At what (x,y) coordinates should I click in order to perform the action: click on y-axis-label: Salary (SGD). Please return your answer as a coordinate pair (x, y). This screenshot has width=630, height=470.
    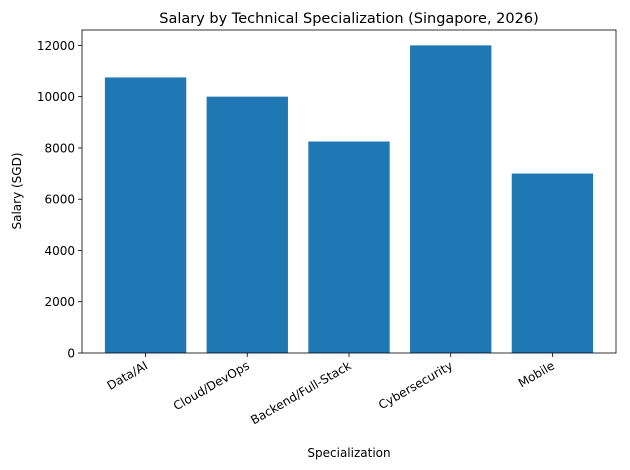
    Looking at the image, I should click on (17, 190).